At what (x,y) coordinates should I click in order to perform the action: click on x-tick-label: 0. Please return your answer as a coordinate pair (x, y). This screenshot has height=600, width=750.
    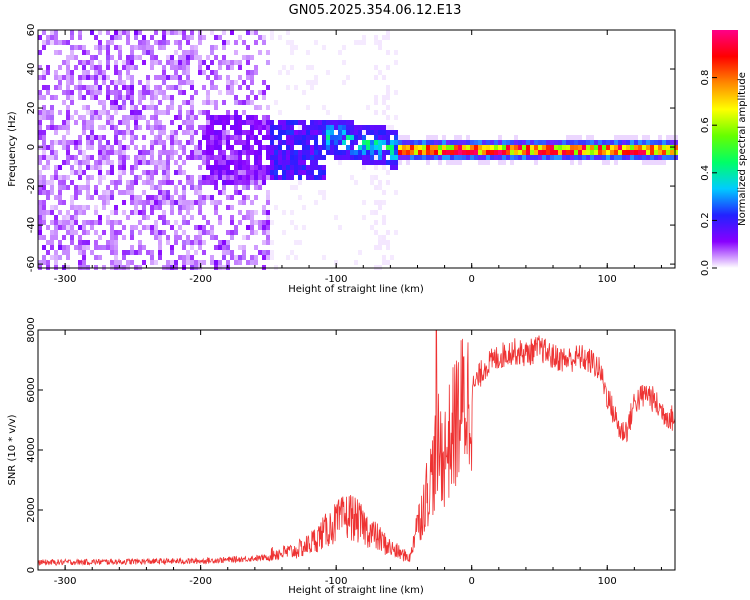
    Looking at the image, I should click on (472, 279).